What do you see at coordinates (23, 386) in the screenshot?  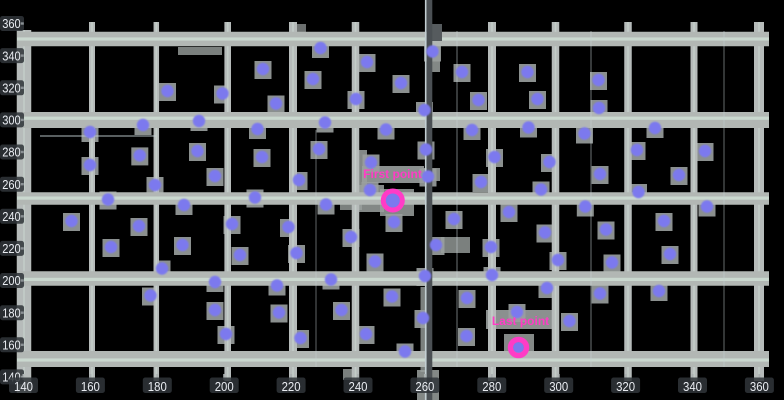 I see `svg-text: 140` at bounding box center [23, 386].